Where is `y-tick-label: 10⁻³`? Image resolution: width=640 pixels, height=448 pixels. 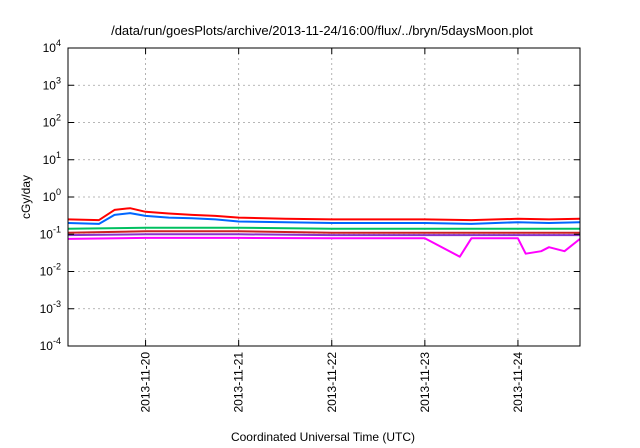
y-tick-label: 10⁻³ is located at coordinates (50, 307).